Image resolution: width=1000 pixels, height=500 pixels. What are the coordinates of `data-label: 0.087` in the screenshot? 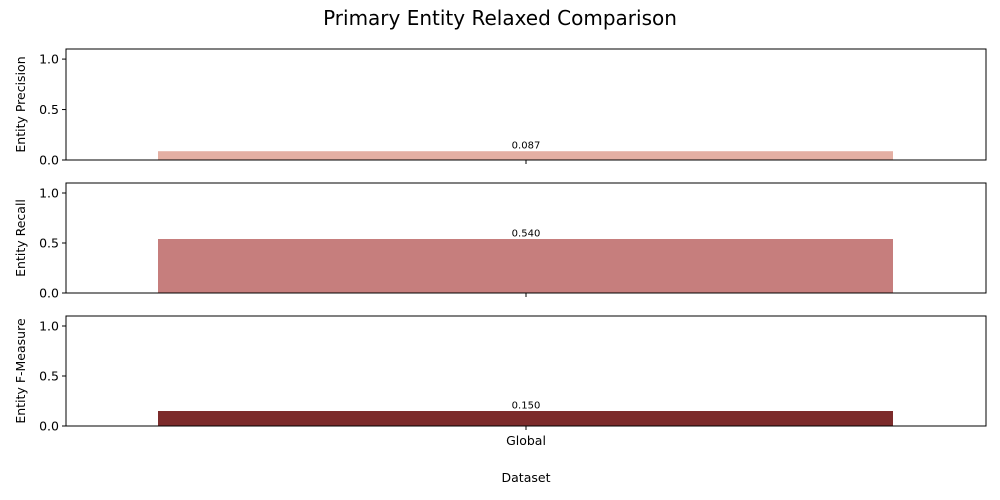 It's located at (526, 146).